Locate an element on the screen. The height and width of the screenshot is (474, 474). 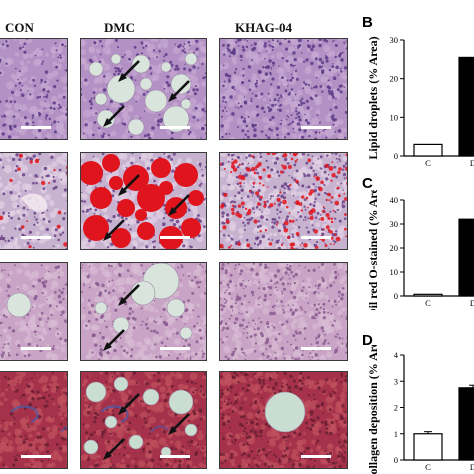
micrograph-r1-dmc is located at coordinates (143, 89).